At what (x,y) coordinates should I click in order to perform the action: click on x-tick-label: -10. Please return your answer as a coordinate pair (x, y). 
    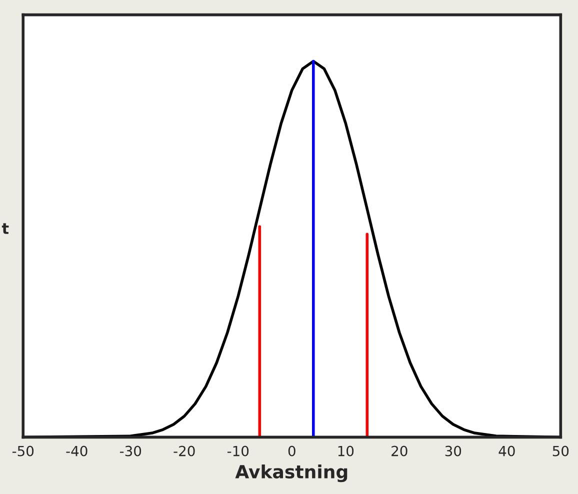
    Looking at the image, I should click on (238, 451).